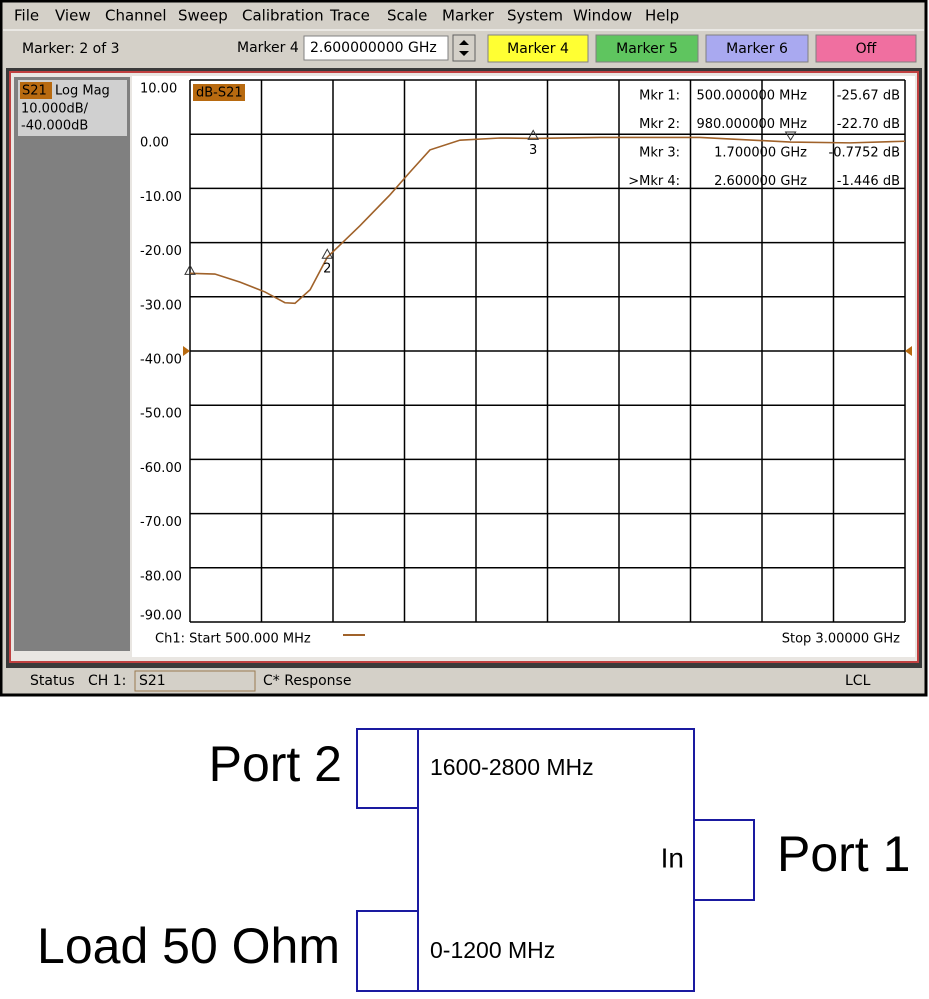 This screenshot has height=999, width=929. Describe the element at coordinates (654, 181) in the screenshot. I see `marker-name: >Mkr 4:` at that location.